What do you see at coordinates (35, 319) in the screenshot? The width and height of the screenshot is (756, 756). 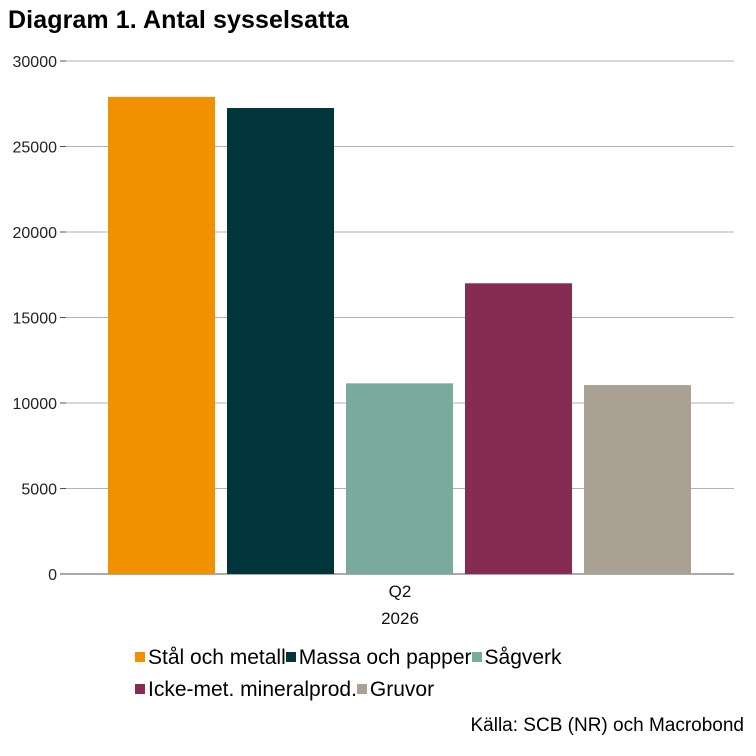 I see `y-tick-label: 15000` at bounding box center [35, 319].